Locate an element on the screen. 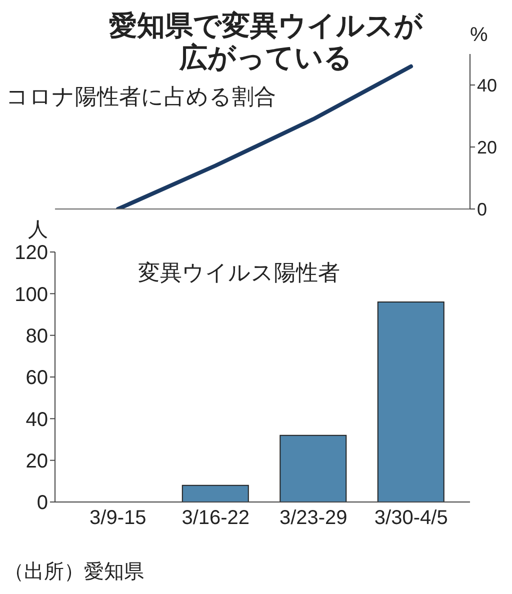 This screenshot has width=512, height=594. y-tick-label: 120 is located at coordinates (31, 253).